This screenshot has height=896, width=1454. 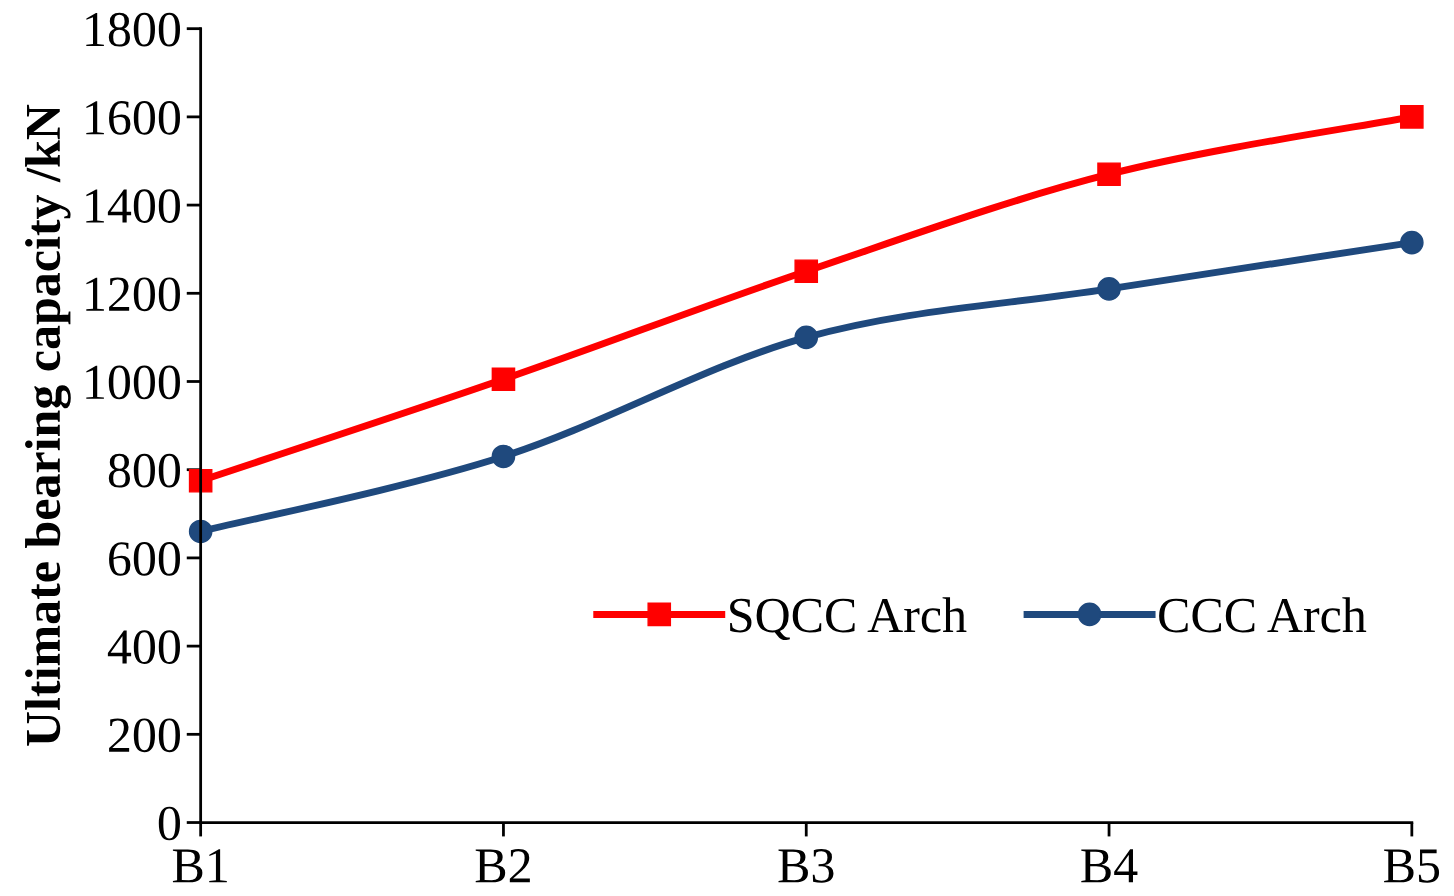 I want to click on y-tick-label: 600, so click(x=144, y=559).